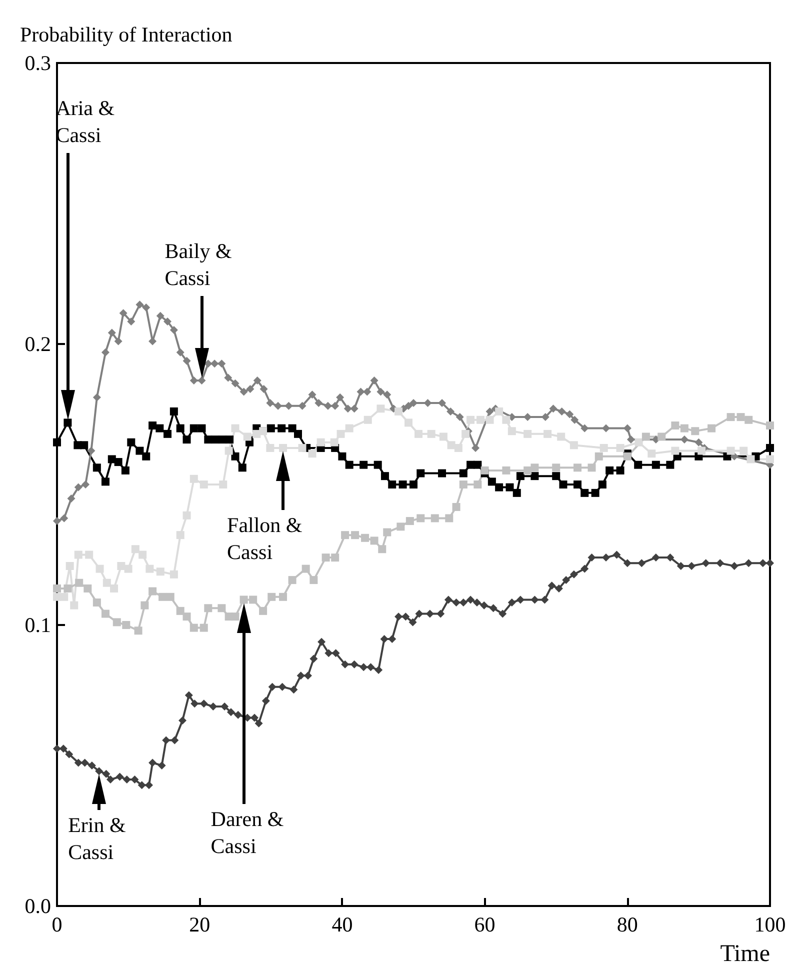 The width and height of the screenshot is (792, 971). What do you see at coordinates (57, 924) in the screenshot?
I see `x-tick-label: 0` at bounding box center [57, 924].